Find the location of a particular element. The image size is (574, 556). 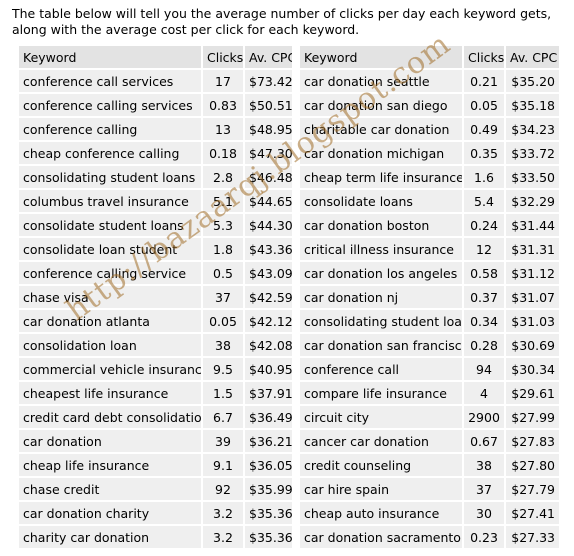

cpc-cell: $43.09 is located at coordinates (267, 274).